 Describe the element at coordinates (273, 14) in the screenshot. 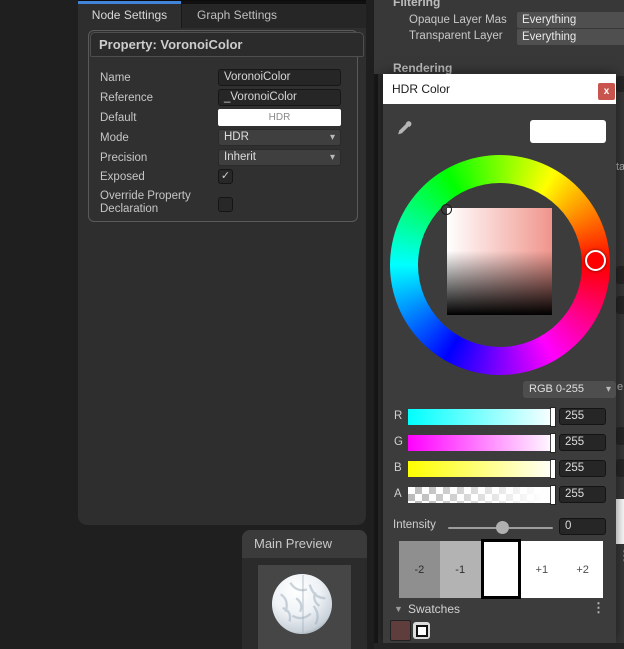

I see `tab-graph-settings: Graph Settings` at that location.